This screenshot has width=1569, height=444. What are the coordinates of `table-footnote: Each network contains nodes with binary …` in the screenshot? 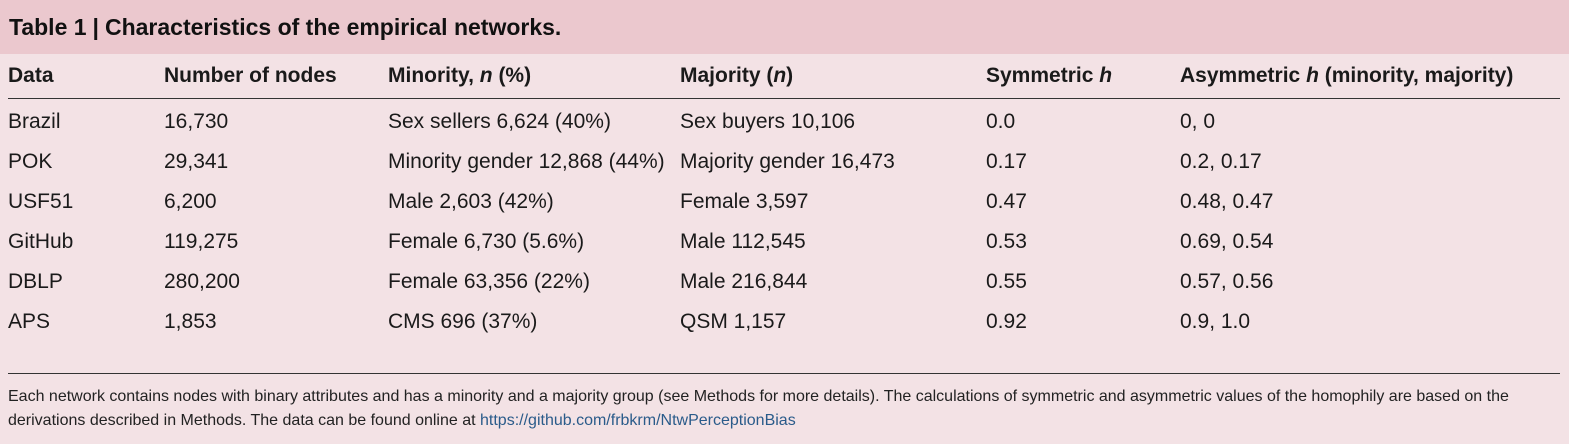 It's located at (784, 409).